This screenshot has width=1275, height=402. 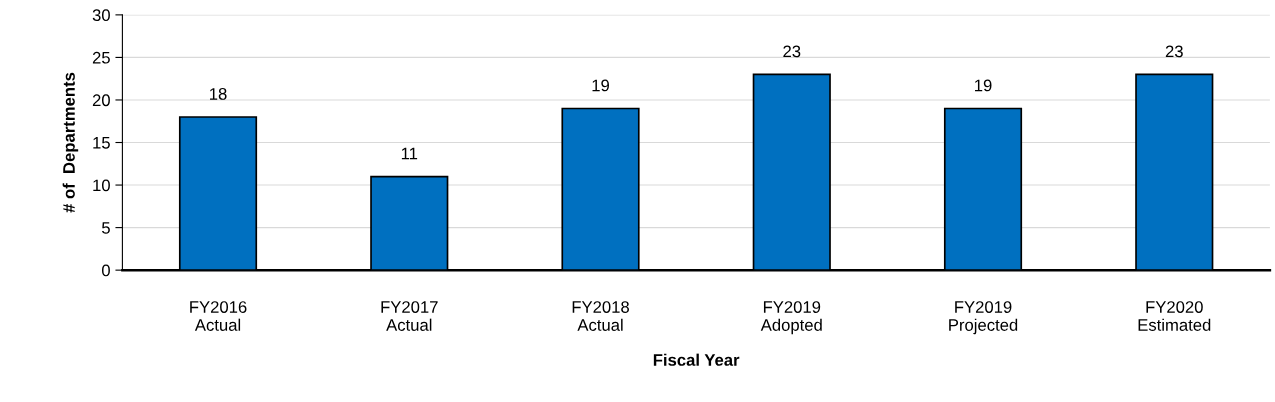 I want to click on y-axis-title: # of Departments, so click(x=70, y=142).